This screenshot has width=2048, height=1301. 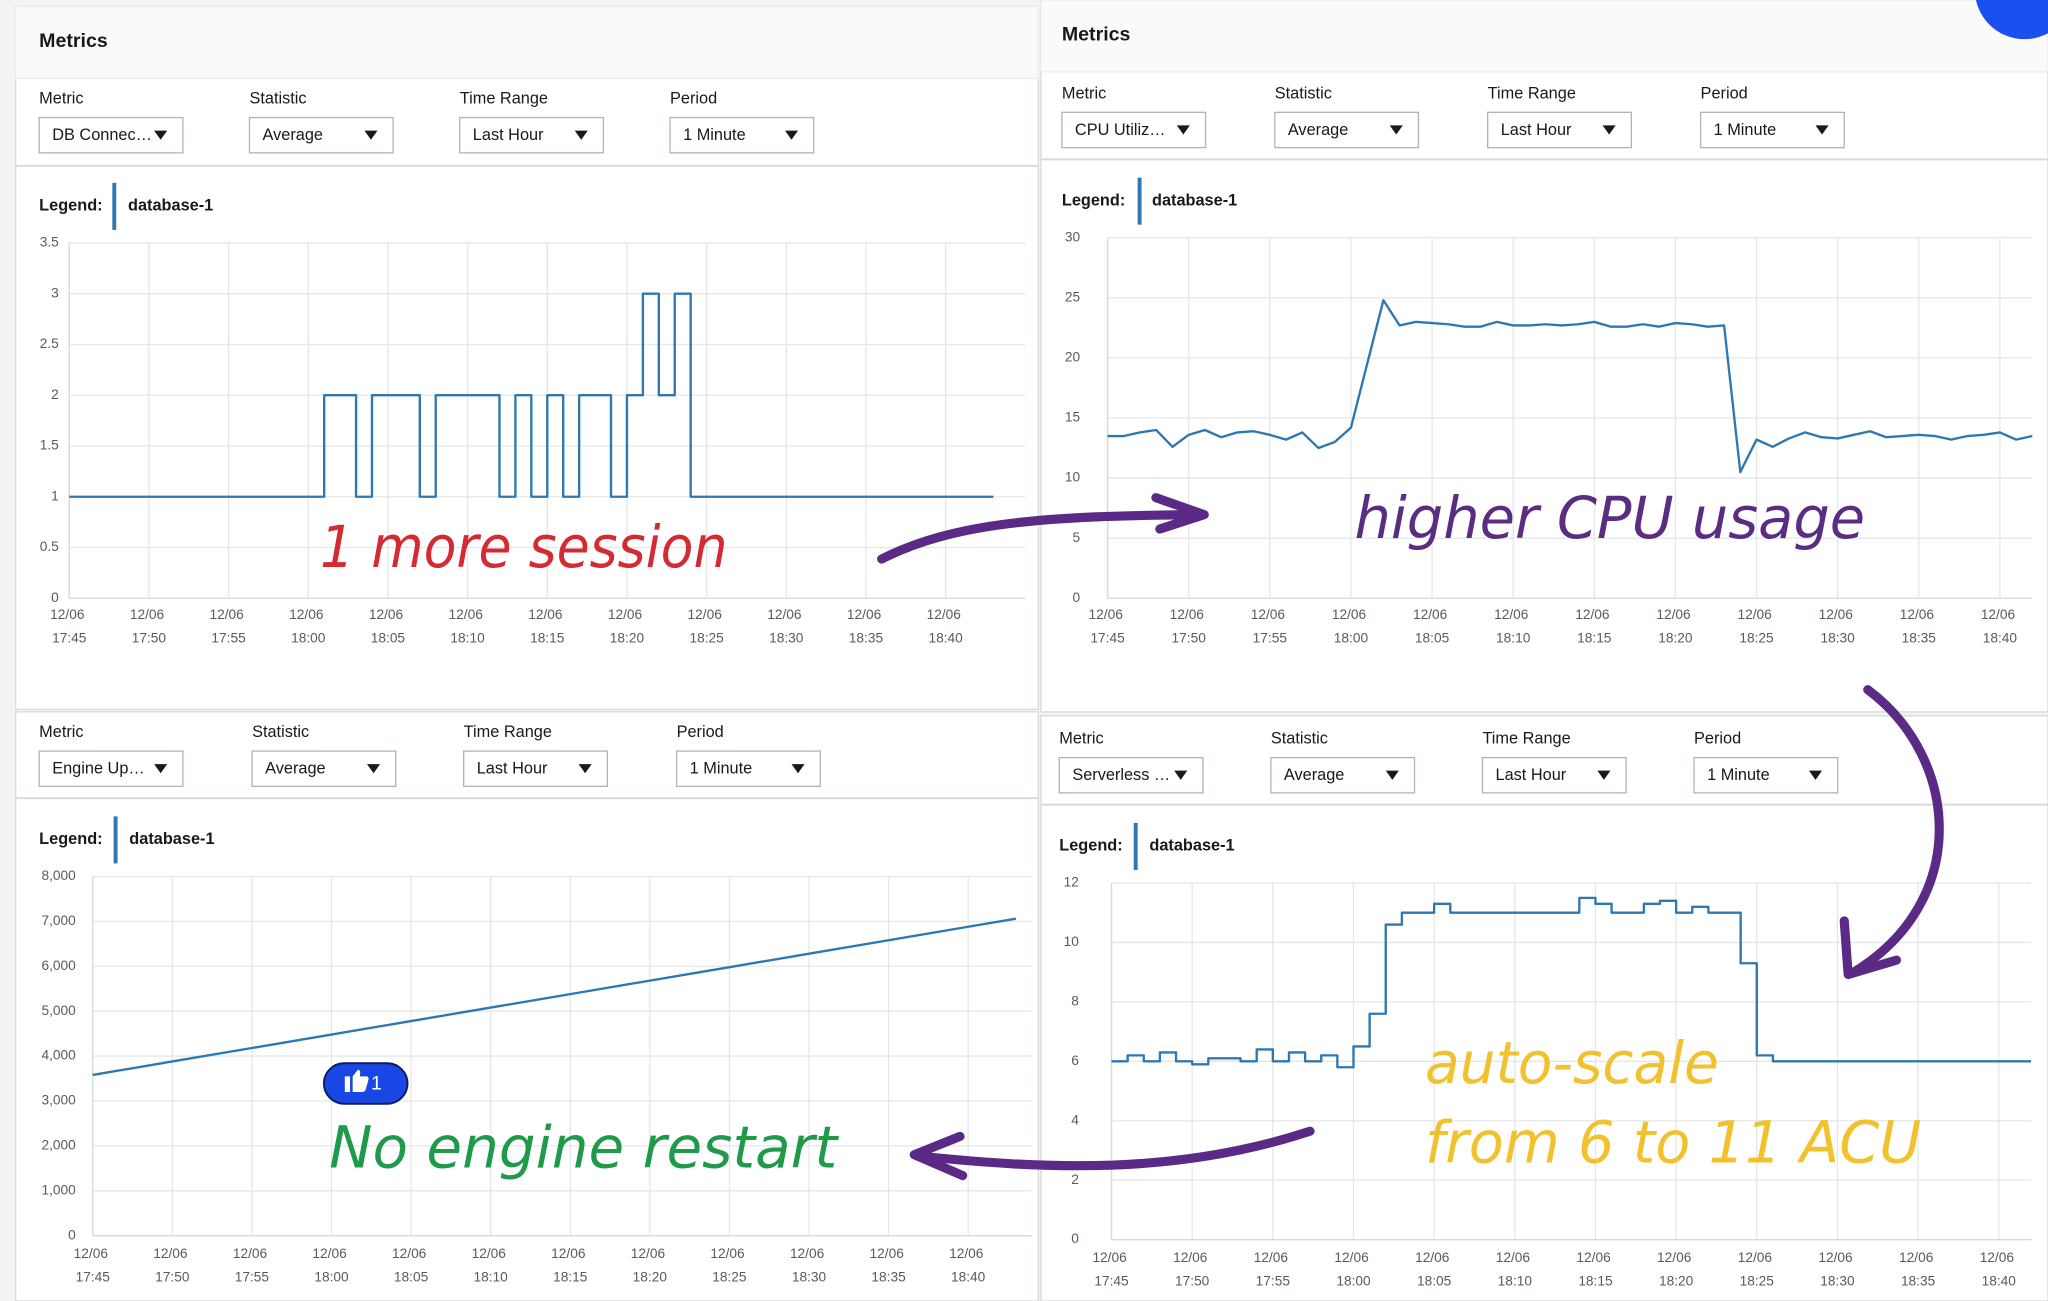 I want to click on control-label: Period, so click(x=1717, y=739).